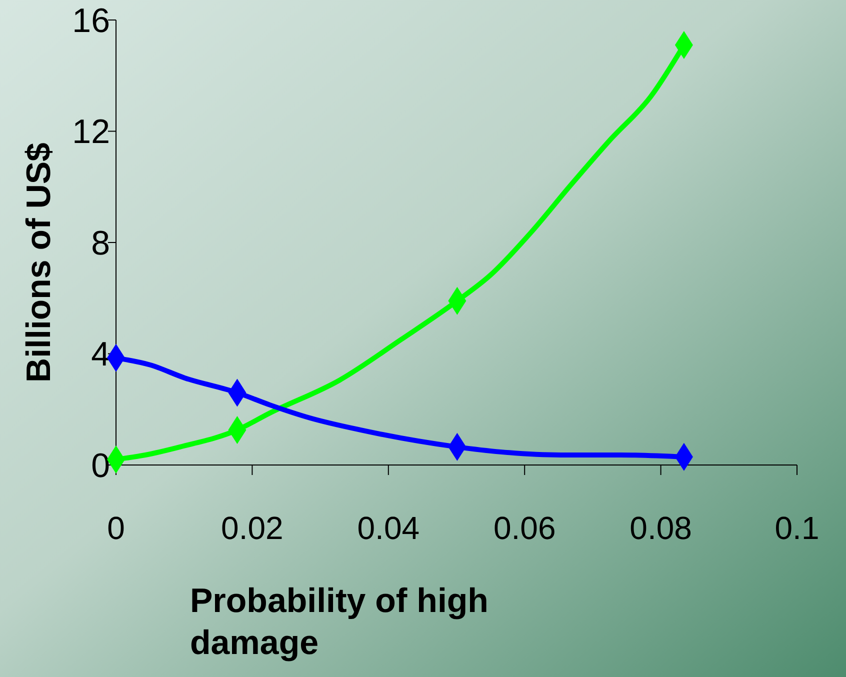 The width and height of the screenshot is (846, 677). I want to click on x-axis-title: Probability of high damage, so click(339, 622).